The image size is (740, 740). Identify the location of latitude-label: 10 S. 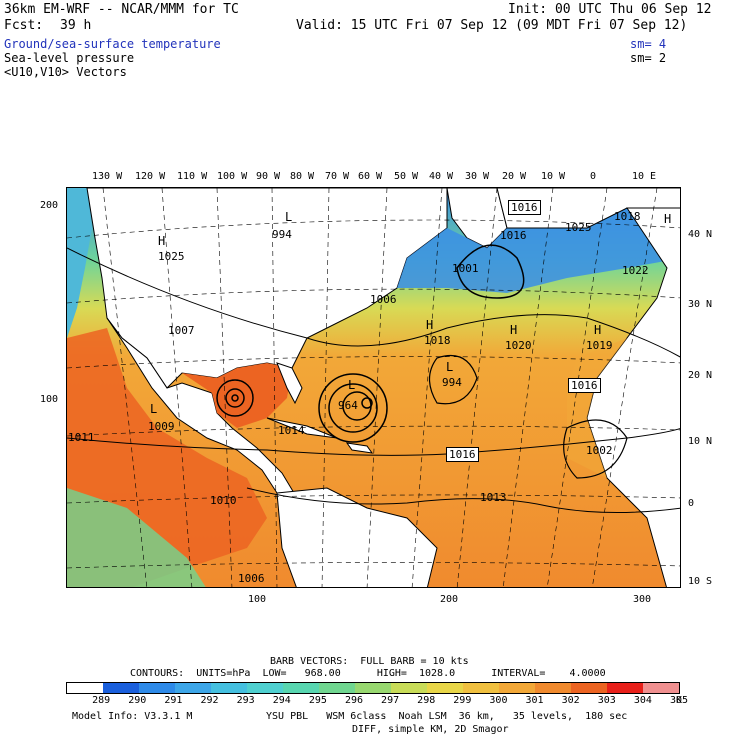
(700, 581).